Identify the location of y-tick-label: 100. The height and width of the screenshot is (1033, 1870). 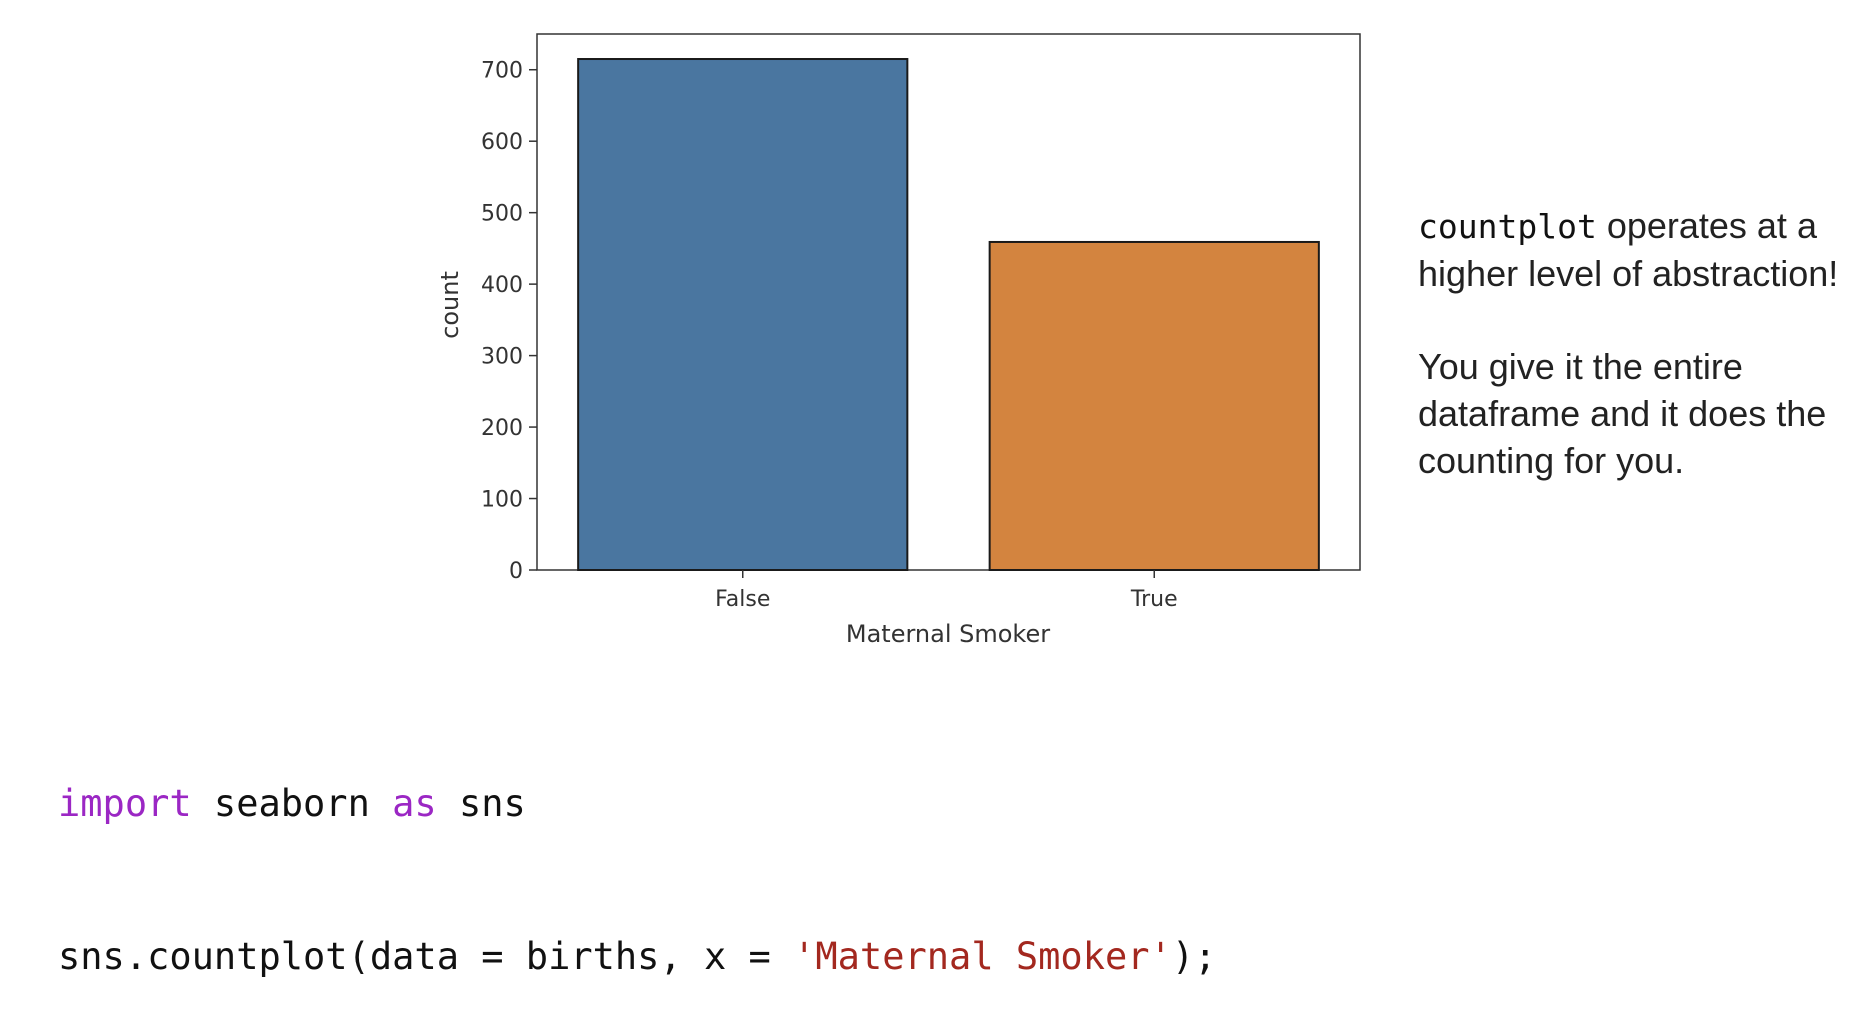
(502, 500).